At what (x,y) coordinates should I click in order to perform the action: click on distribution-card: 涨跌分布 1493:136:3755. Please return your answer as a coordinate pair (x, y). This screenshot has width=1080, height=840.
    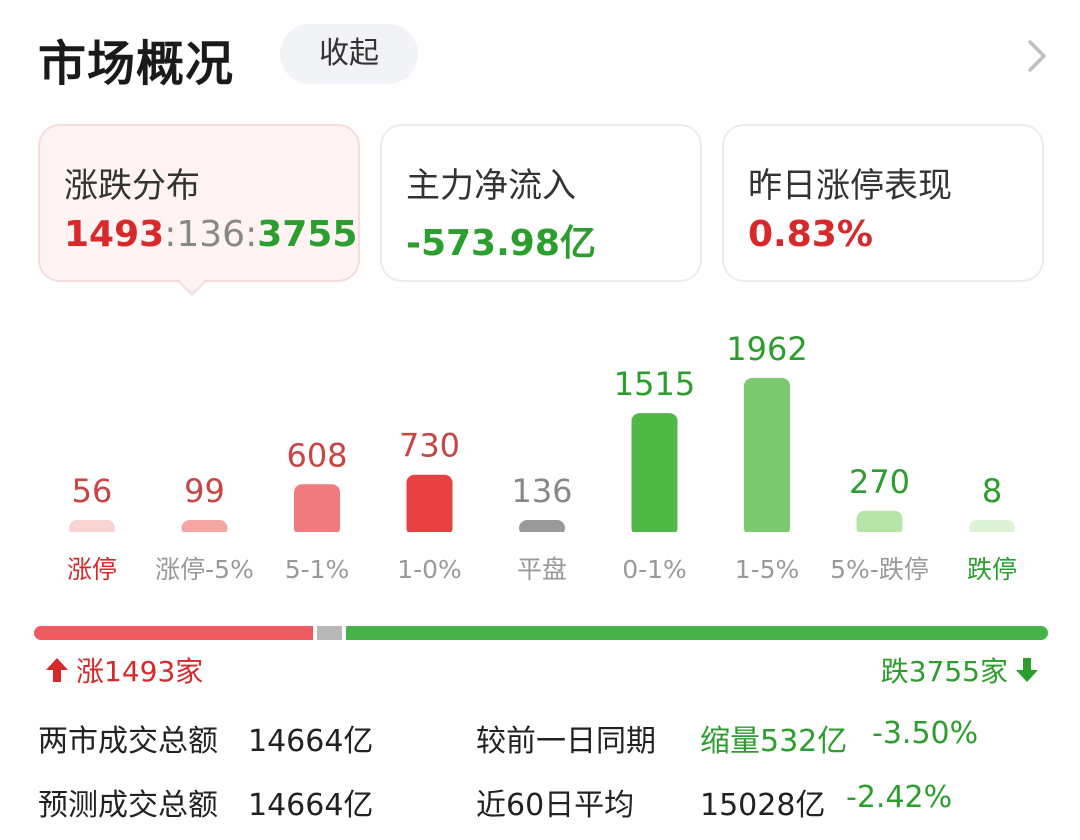
    Looking at the image, I should click on (199, 203).